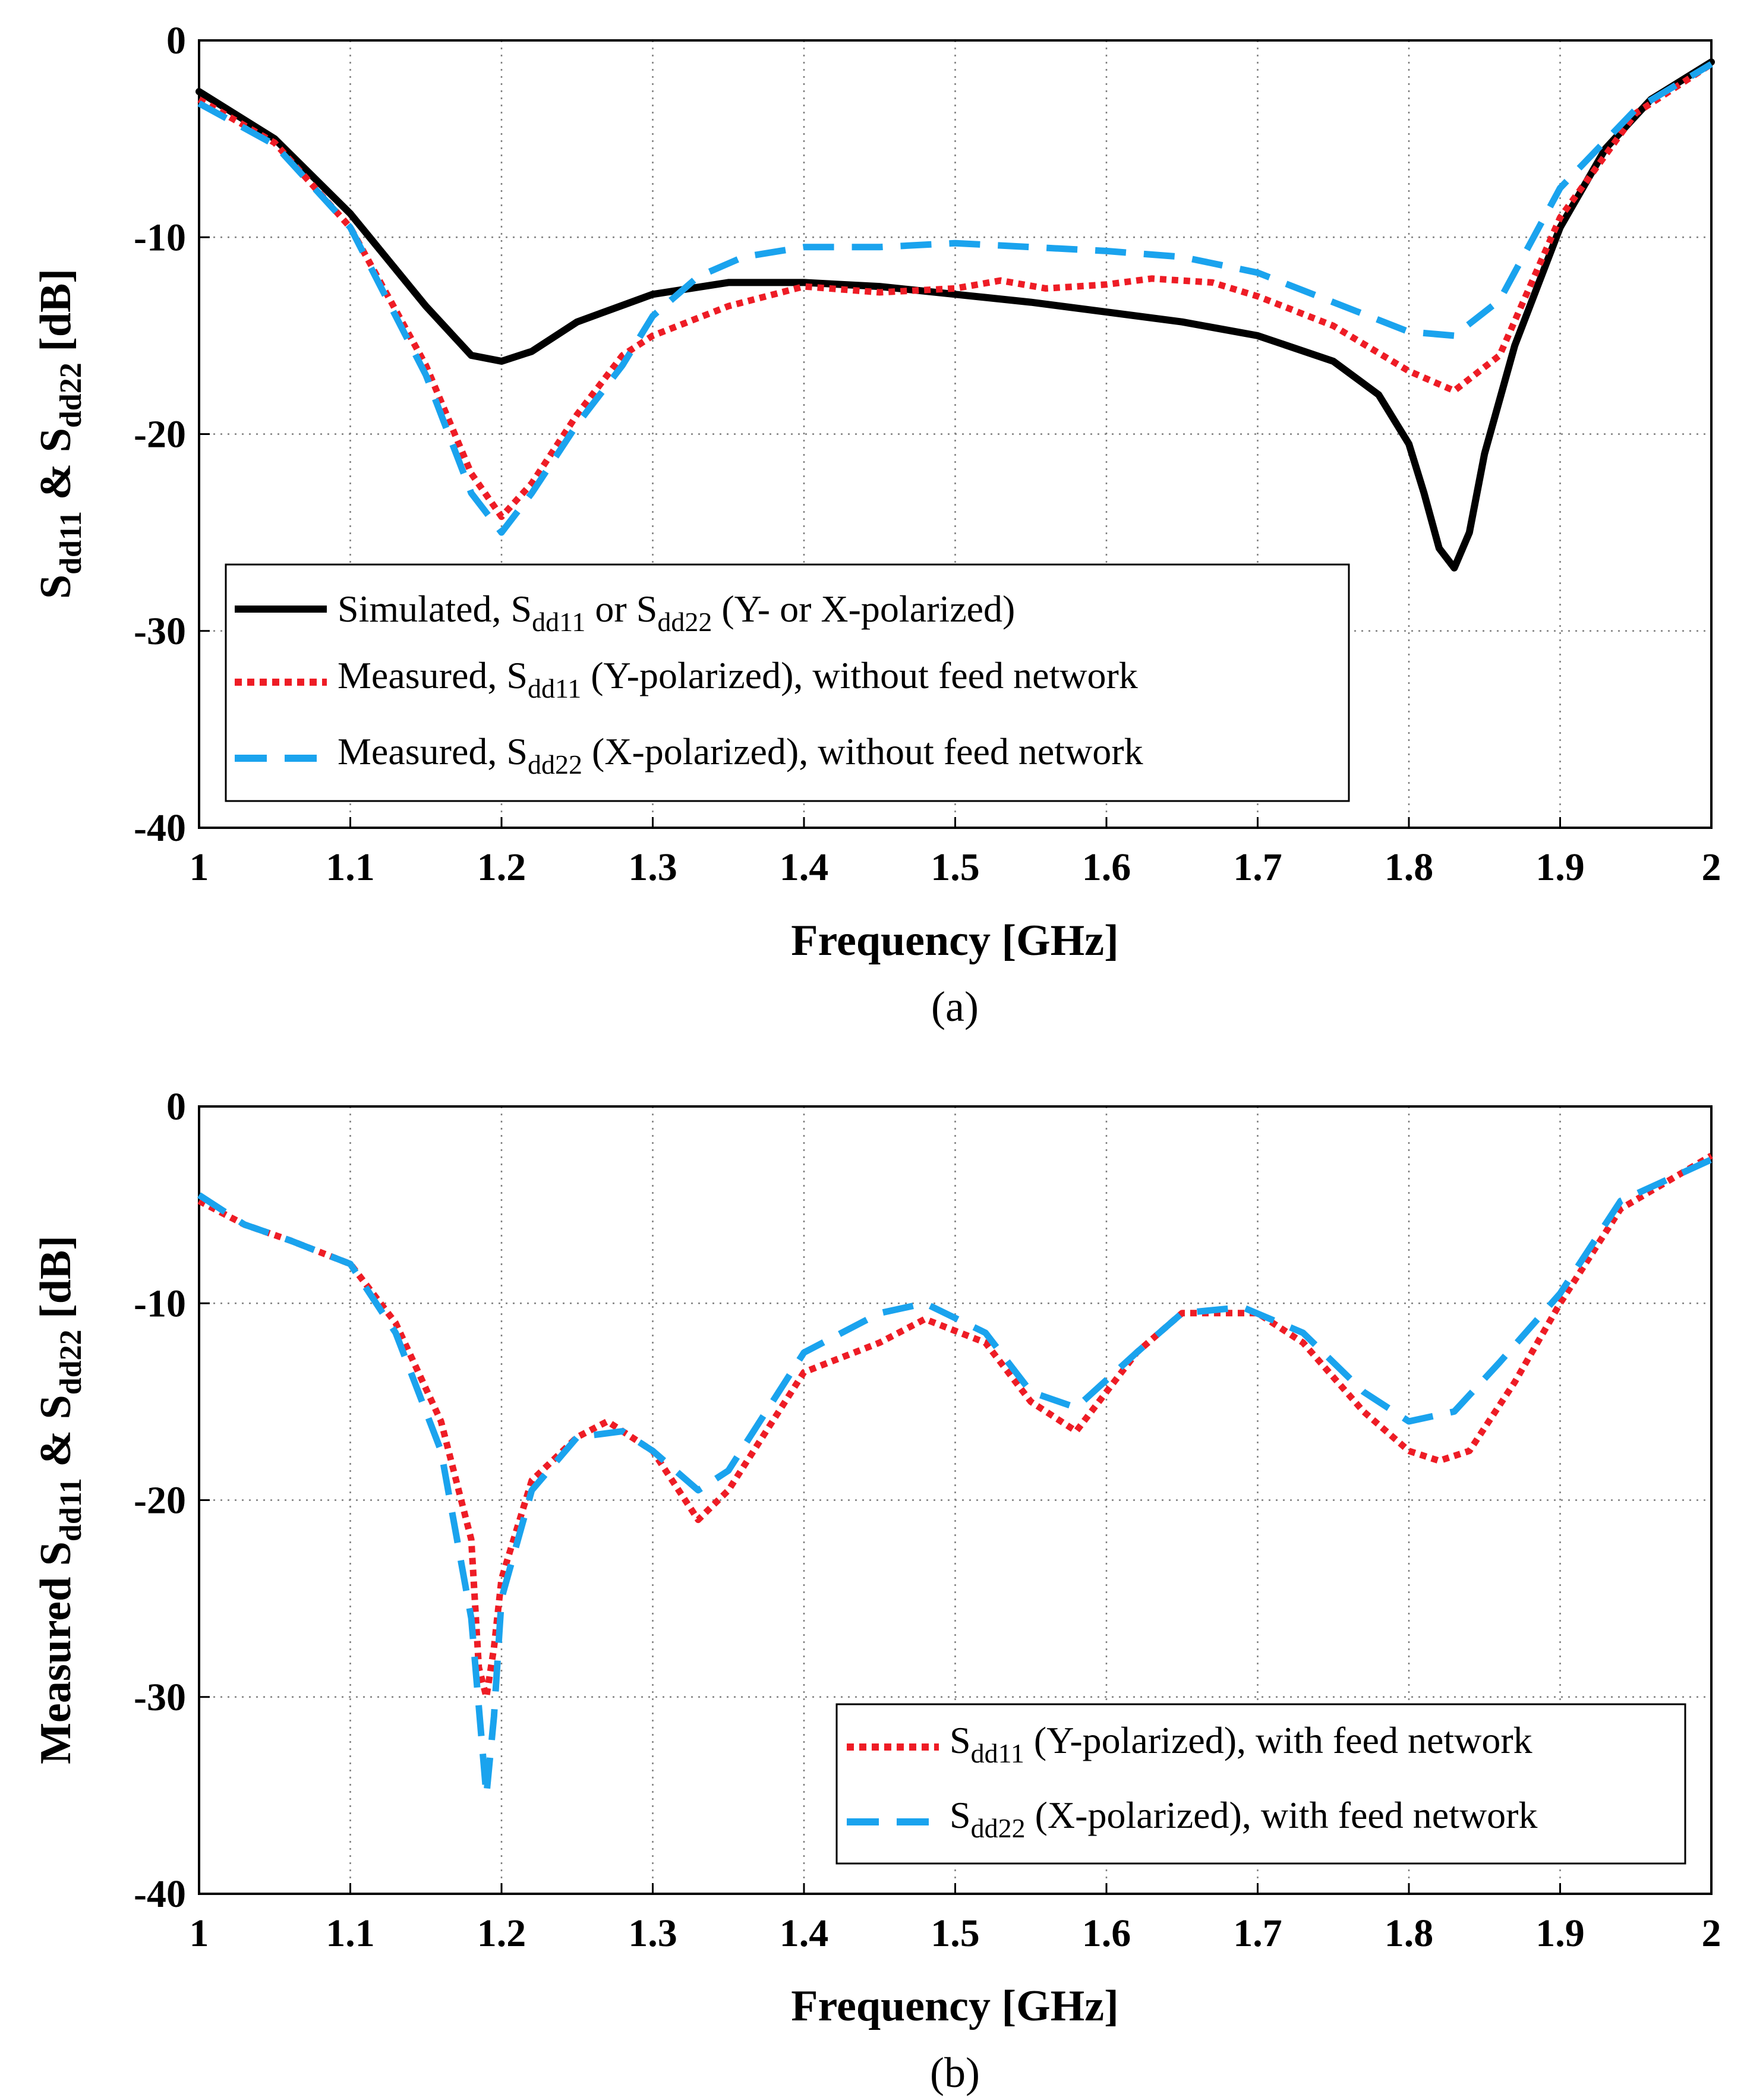 The width and height of the screenshot is (1747, 2100). Describe the element at coordinates (1560, 1933) in the screenshot. I see `chart-b-xtick-label: 1.9` at that location.